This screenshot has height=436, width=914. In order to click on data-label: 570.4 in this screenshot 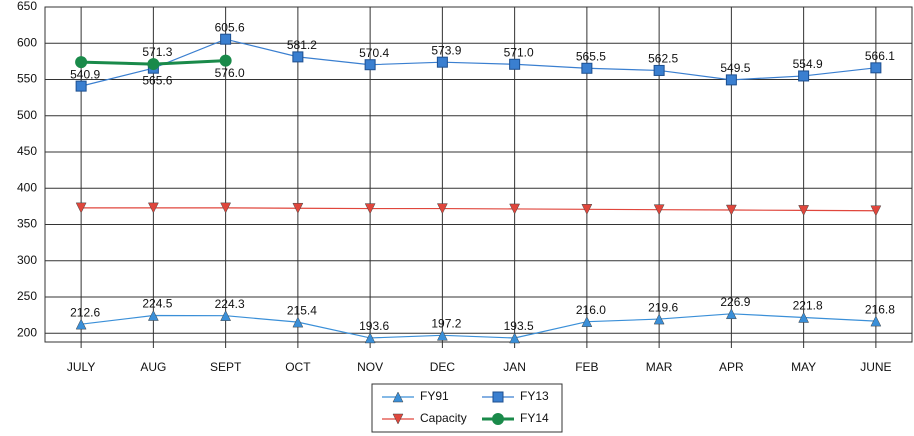, I will do `click(374, 53)`.